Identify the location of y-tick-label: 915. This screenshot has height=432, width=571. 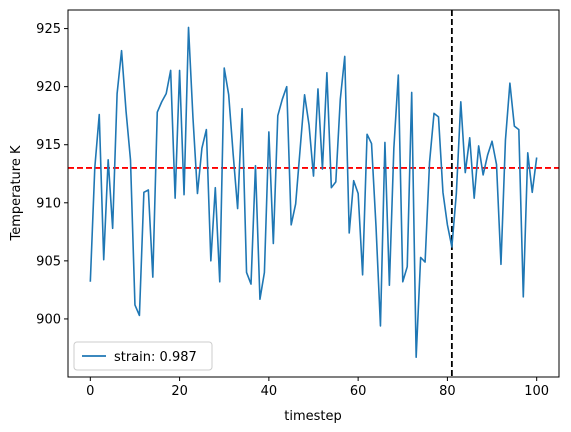
(48, 145).